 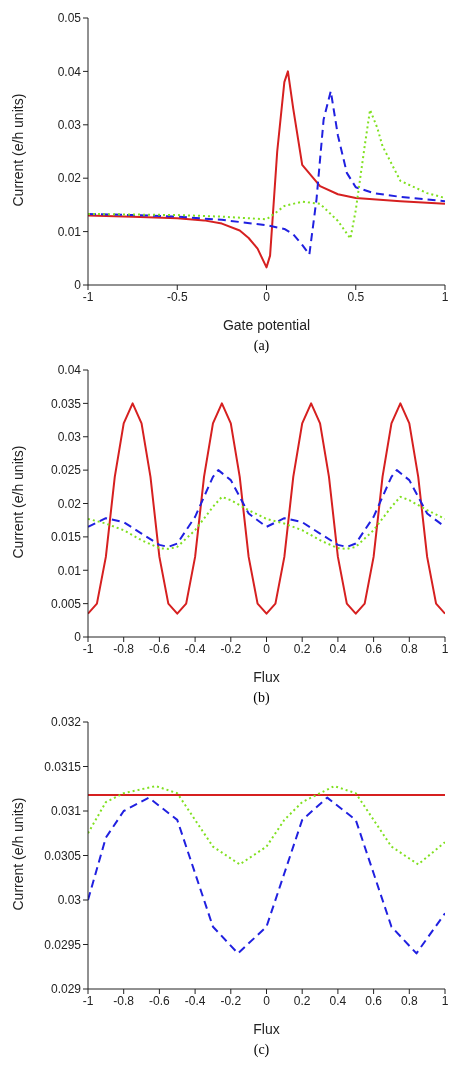 What do you see at coordinates (261, 1050) in the screenshot?
I see `text: (c)` at bounding box center [261, 1050].